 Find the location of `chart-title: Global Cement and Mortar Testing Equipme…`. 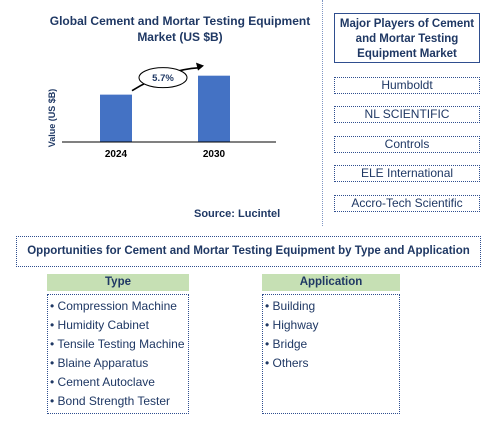

chart-title: Global Cement and Mortar Testing Equipme… is located at coordinates (180, 29).